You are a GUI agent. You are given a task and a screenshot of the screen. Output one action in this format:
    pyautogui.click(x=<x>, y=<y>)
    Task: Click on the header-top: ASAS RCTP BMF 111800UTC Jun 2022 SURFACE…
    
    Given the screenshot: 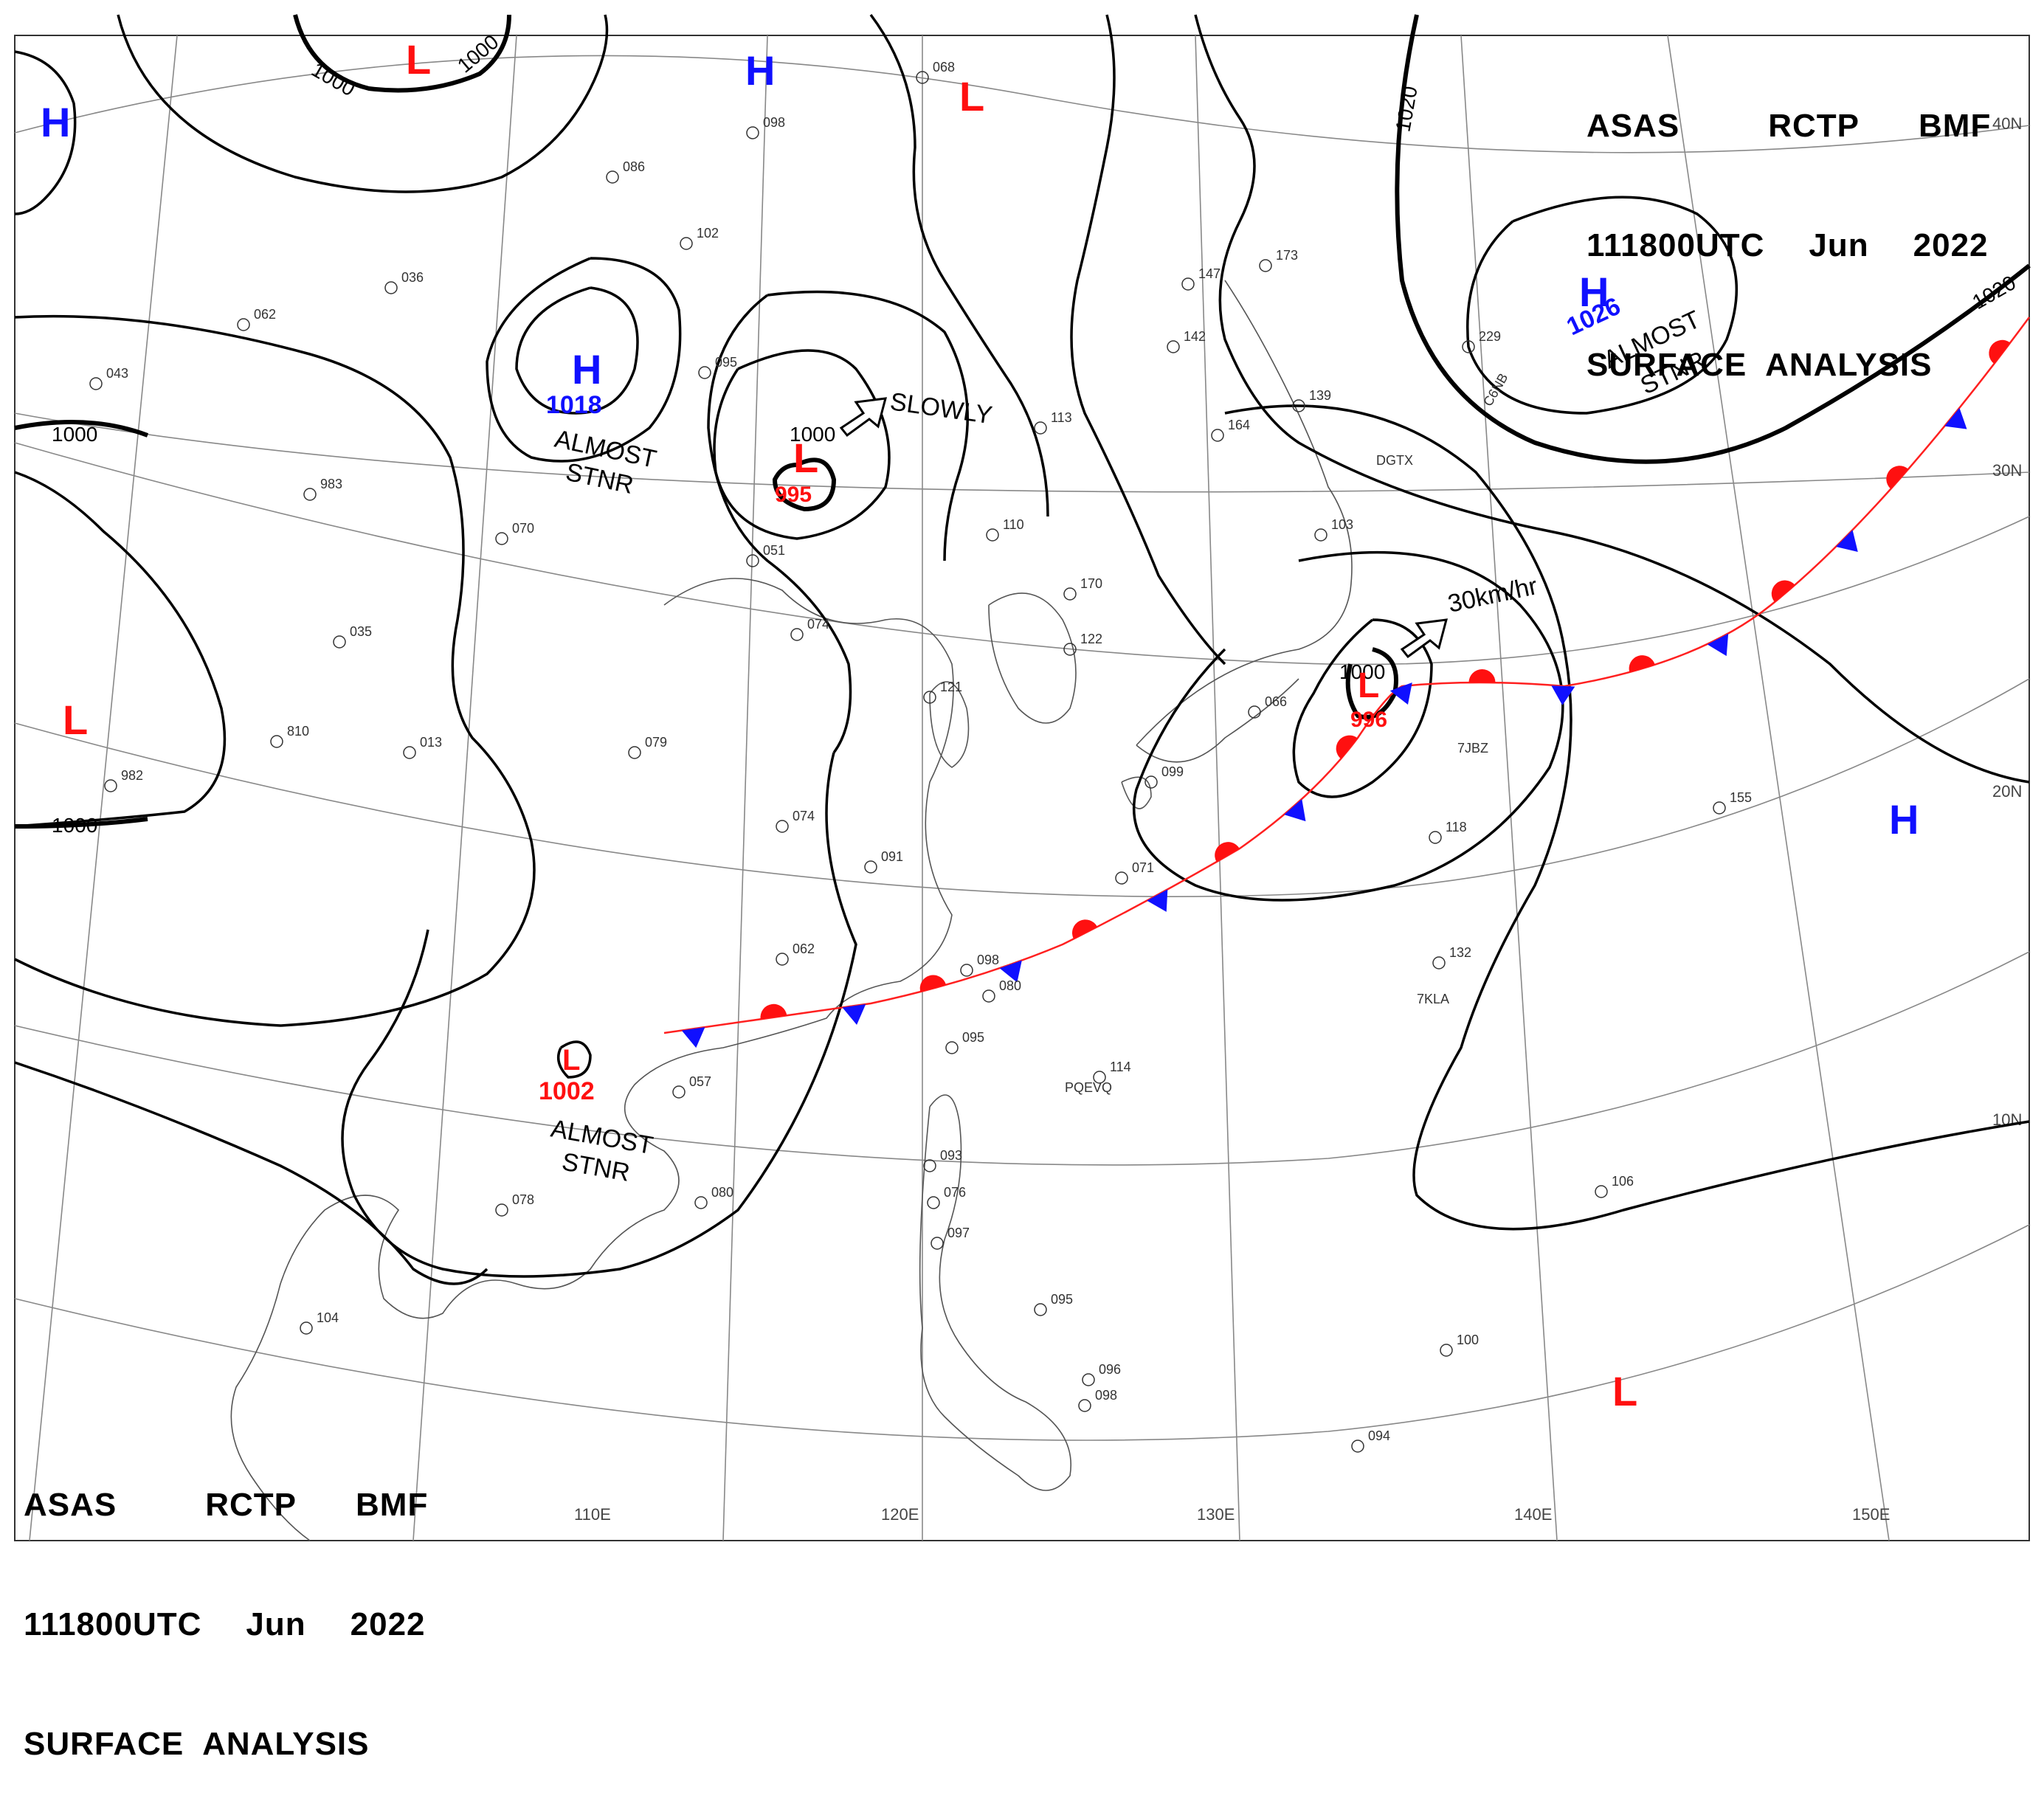 What is the action you would take?
    pyautogui.click(x=1789, y=226)
    